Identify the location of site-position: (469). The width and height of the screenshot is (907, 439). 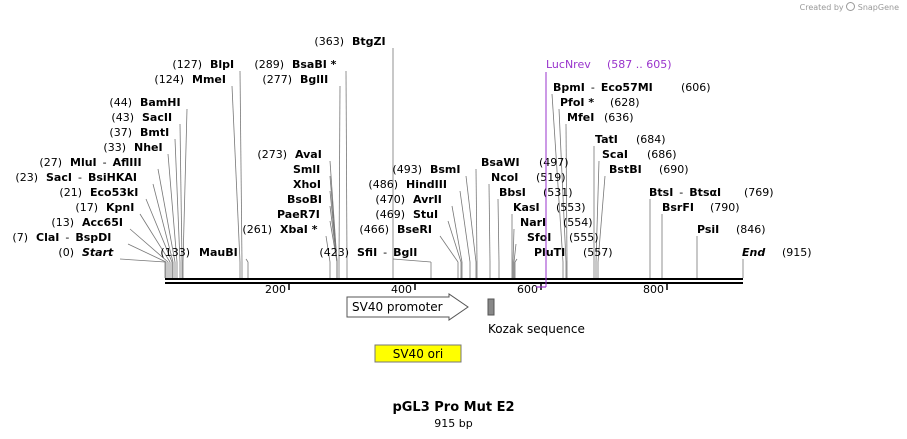
(390, 214).